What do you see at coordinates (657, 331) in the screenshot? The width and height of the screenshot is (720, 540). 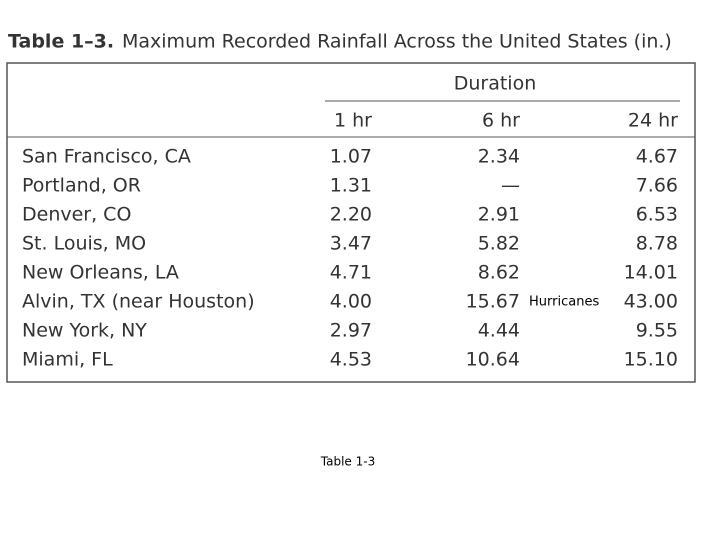 I see `cell: 9.55` at bounding box center [657, 331].